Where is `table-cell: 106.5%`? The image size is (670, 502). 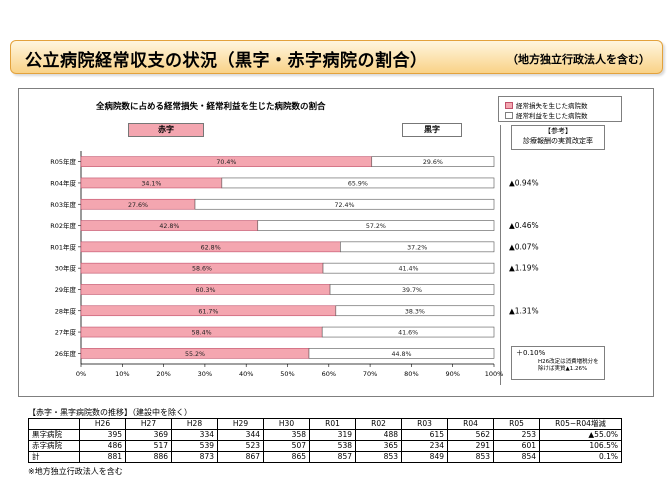 table-cell: 106.5% is located at coordinates (580, 446).